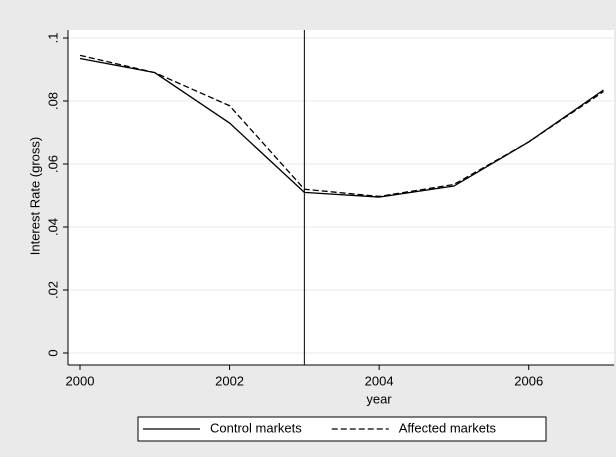 This screenshot has width=616, height=457. Describe the element at coordinates (528, 380) in the screenshot. I see `x-tick-label: 2006` at that location.